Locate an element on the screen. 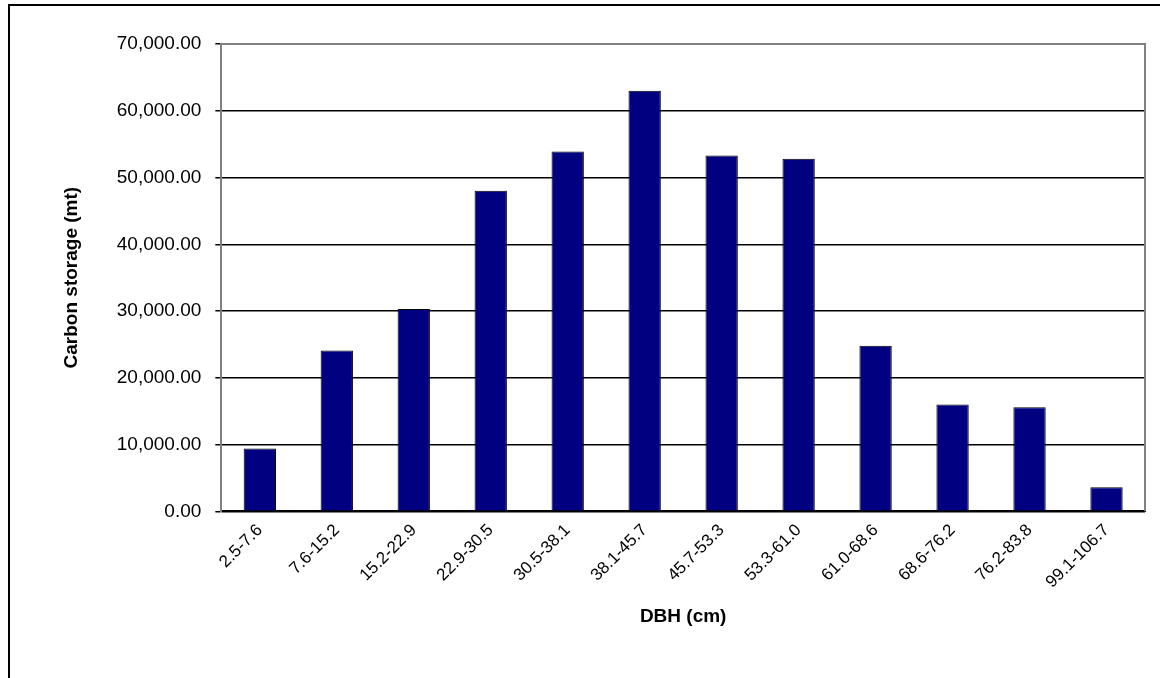 The height and width of the screenshot is (678, 1160). y-axis-title: Carbon storage (mt) is located at coordinates (70, 277).